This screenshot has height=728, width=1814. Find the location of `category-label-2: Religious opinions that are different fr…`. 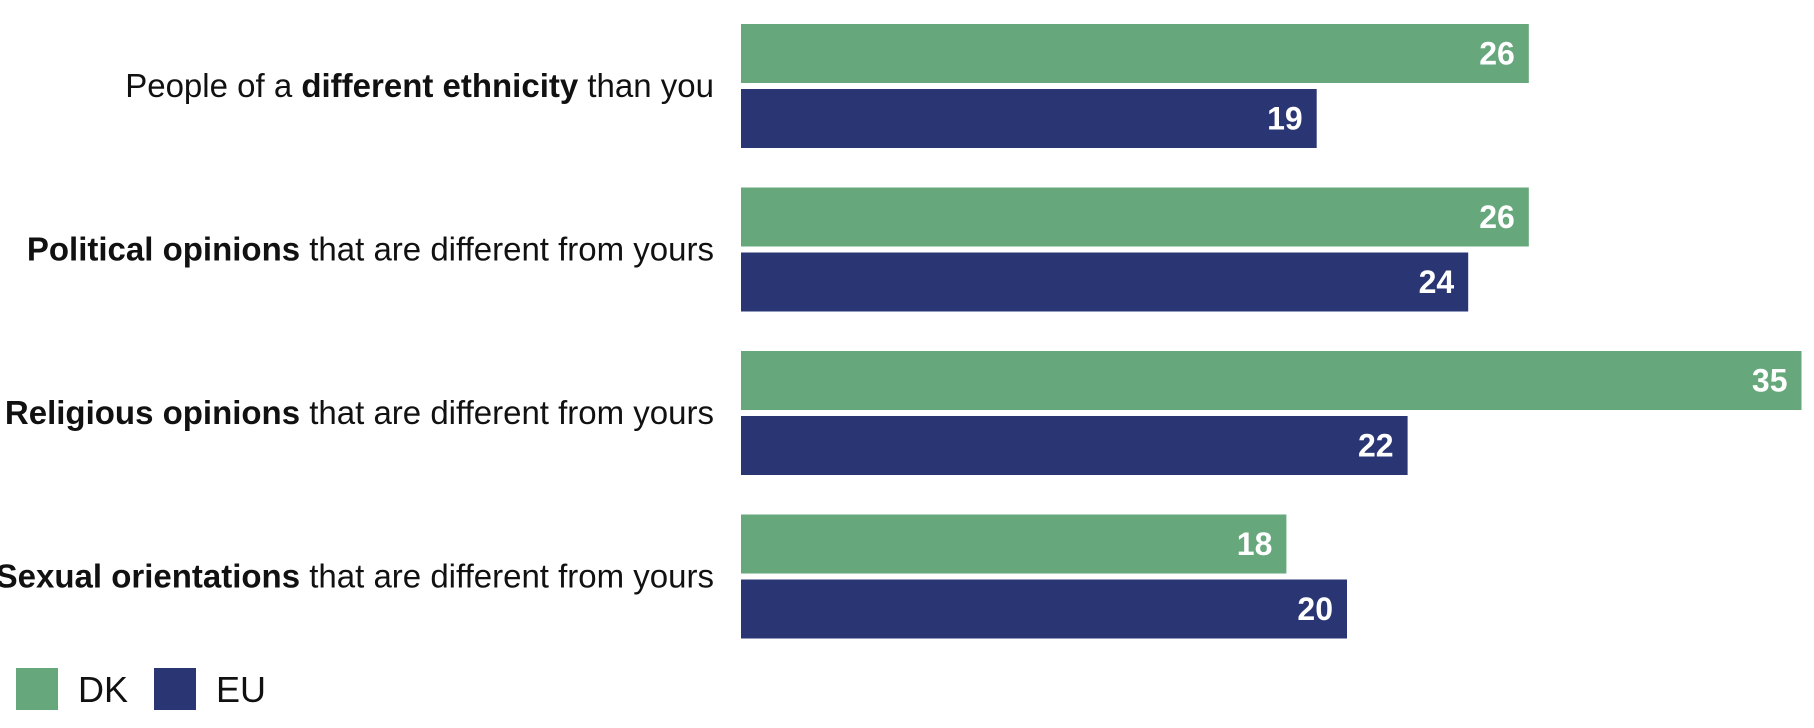

category-label-2: Religious opinions that are different fr… is located at coordinates (359, 412).